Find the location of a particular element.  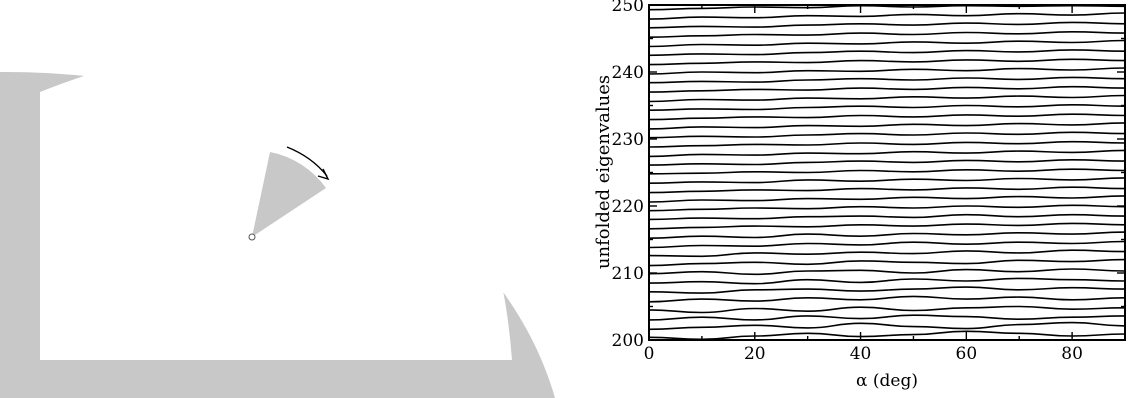

pivot-point is located at coordinates (252, 237).